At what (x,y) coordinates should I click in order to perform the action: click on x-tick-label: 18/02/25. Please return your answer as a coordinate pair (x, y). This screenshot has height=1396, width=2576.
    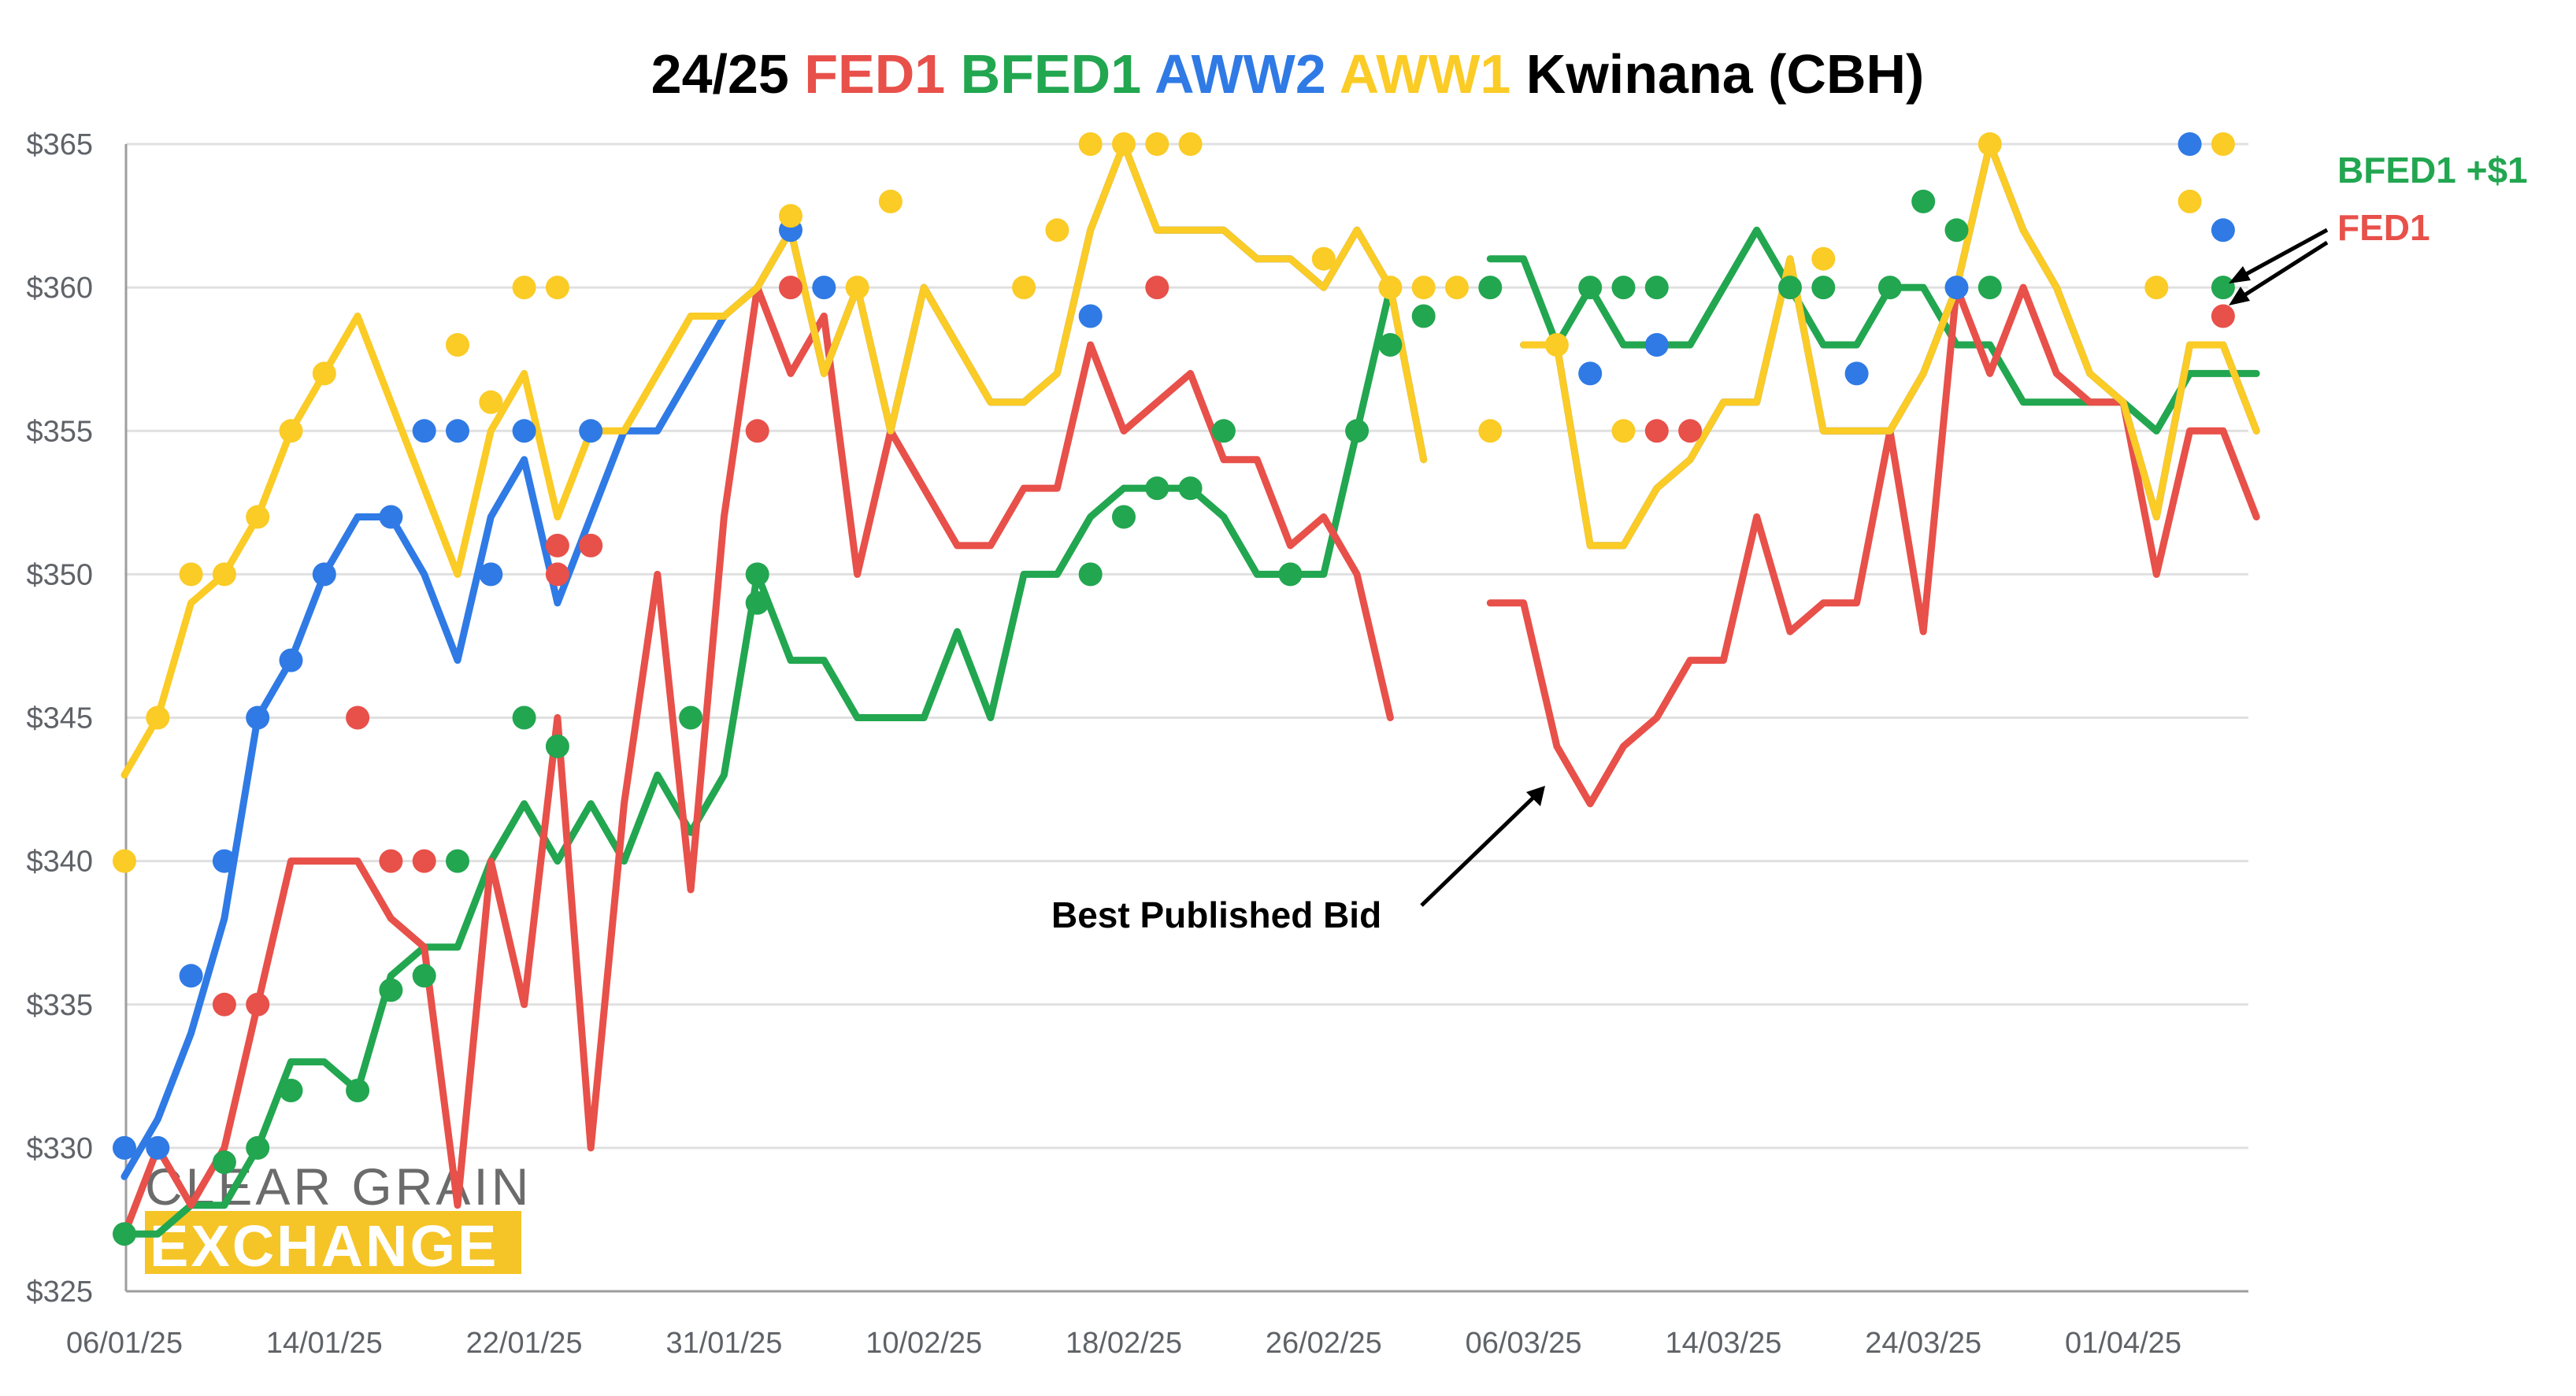
    Looking at the image, I should click on (1124, 1343).